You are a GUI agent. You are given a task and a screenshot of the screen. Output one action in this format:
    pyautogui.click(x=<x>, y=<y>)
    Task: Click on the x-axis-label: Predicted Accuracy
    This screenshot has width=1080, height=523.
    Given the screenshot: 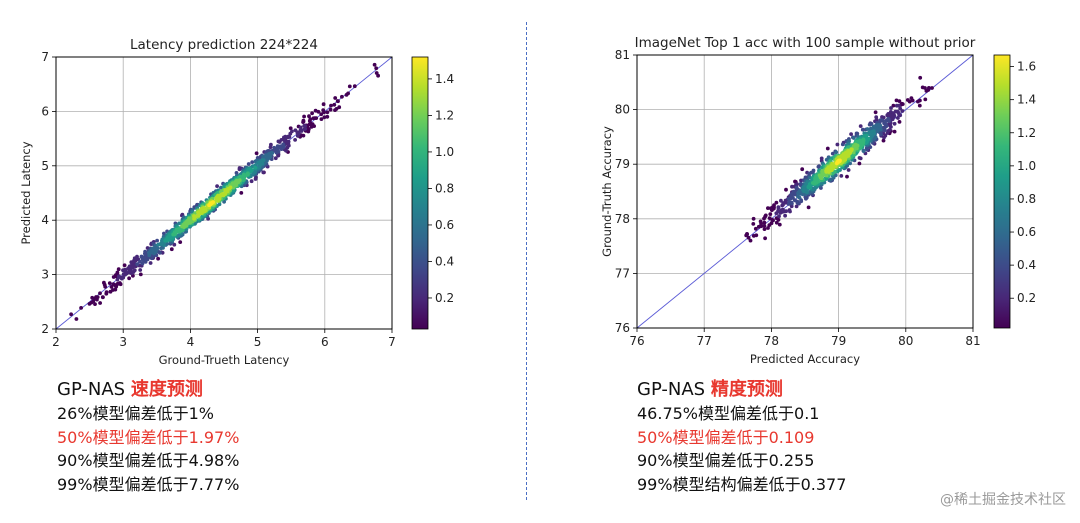 What is the action you would take?
    pyautogui.click(x=805, y=359)
    